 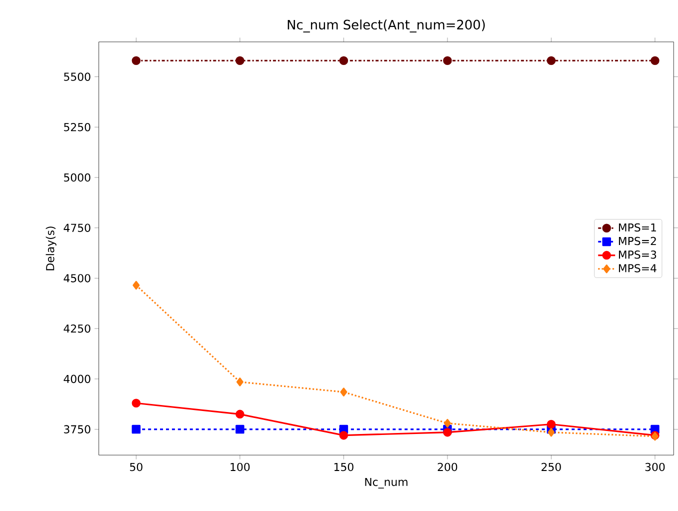 I want to click on y-axis-title: Delay(s), so click(x=51, y=248).